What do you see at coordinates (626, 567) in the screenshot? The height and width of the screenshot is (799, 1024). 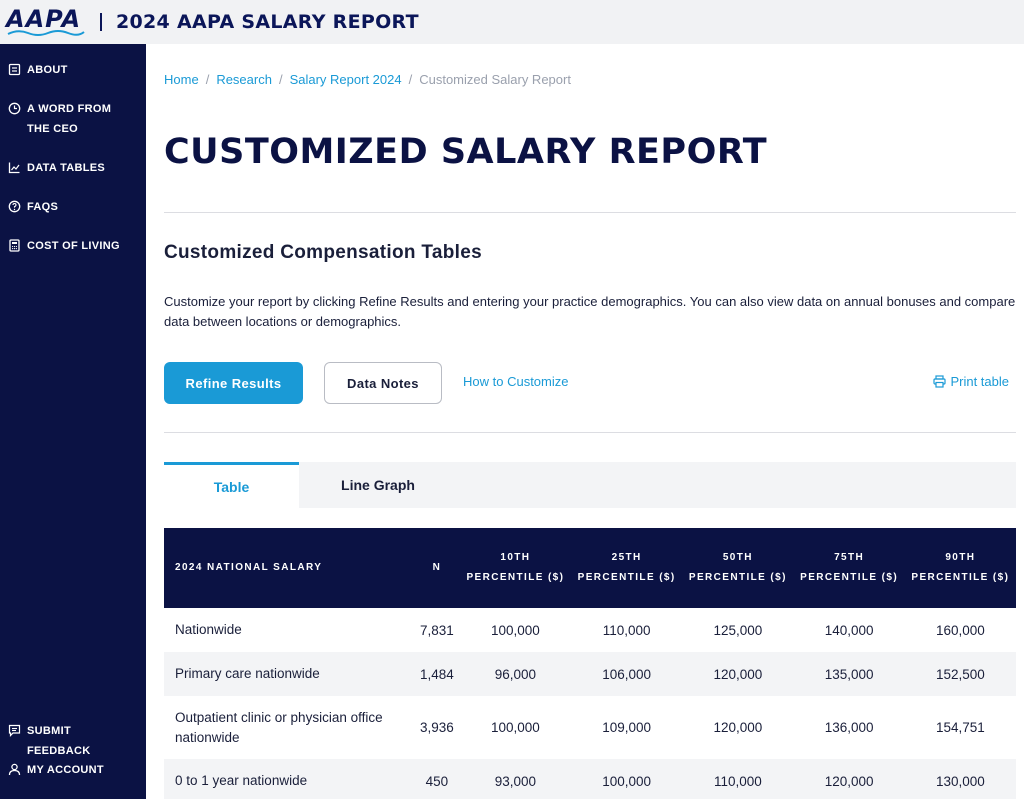 I see `column-header: 25TH PERCENTILE ($)` at bounding box center [626, 567].